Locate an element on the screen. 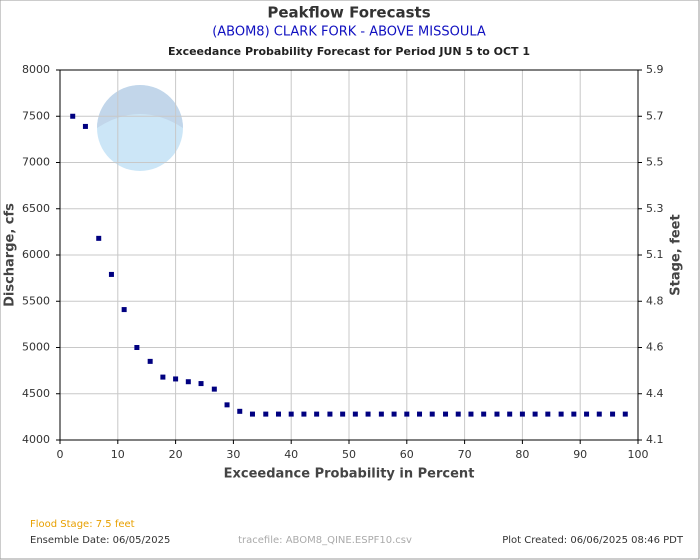 The image size is (700, 560). y-tick-label: 4500 is located at coordinates (36, 393).